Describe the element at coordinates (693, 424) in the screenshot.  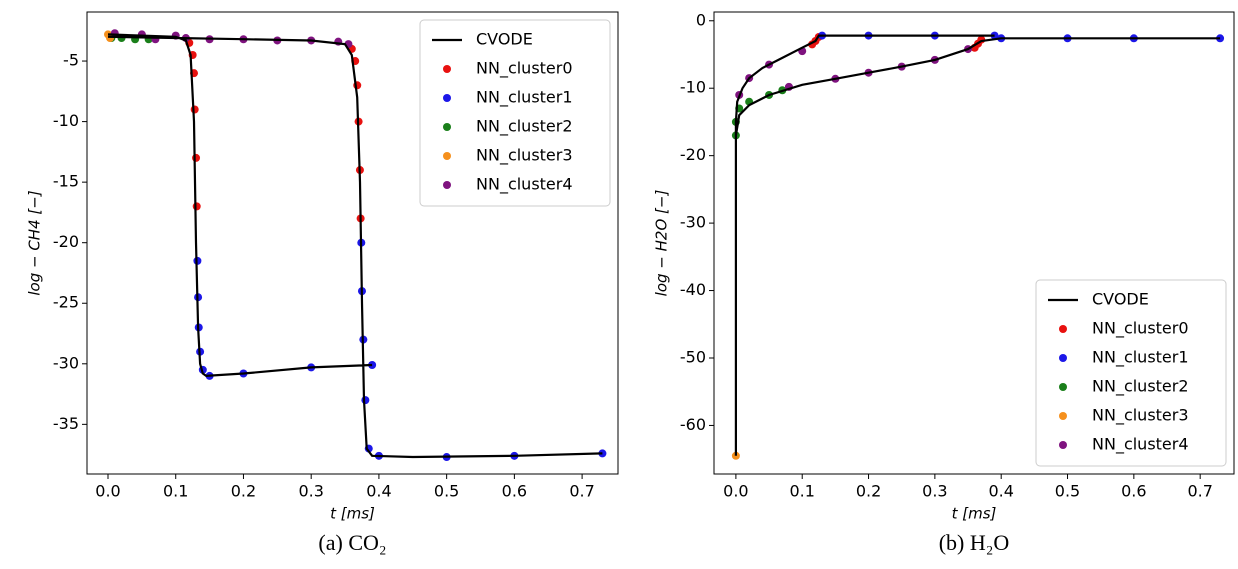
I see `y-tick-label: -60` at that location.